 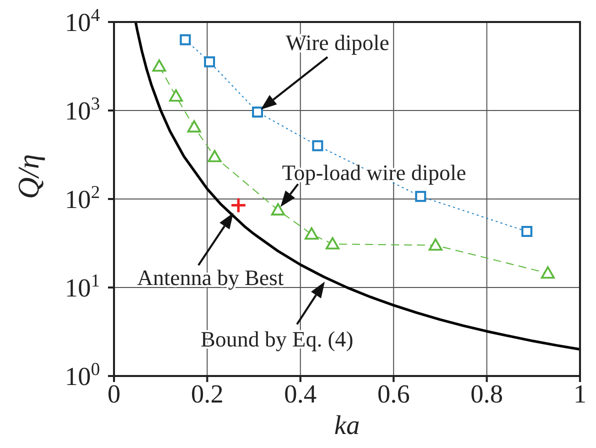 What do you see at coordinates (29, 176) in the screenshot?
I see `y-axis-title: Q/η` at bounding box center [29, 176].